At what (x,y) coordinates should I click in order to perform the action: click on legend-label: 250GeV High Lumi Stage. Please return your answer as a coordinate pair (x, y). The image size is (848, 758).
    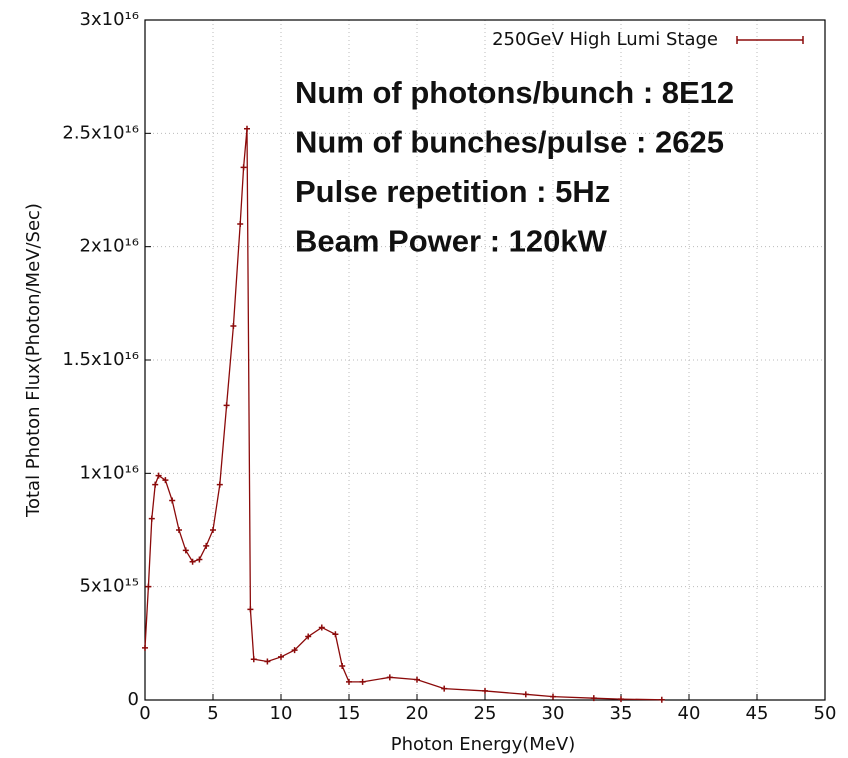
    Looking at the image, I should click on (605, 39).